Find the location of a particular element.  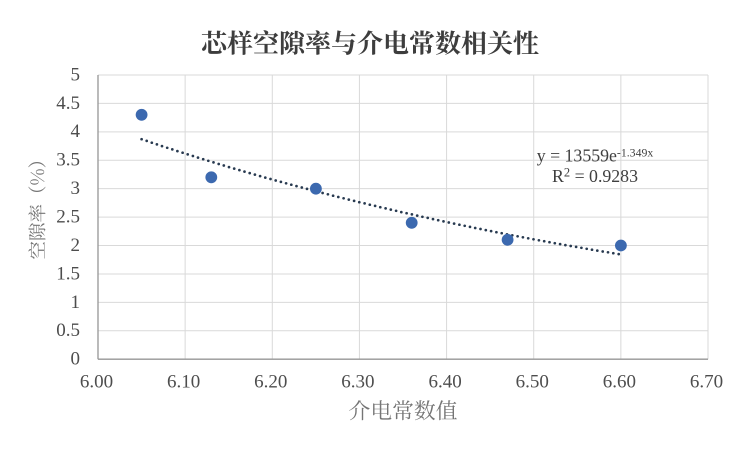

svg-text: 6.50 is located at coordinates (532, 382).